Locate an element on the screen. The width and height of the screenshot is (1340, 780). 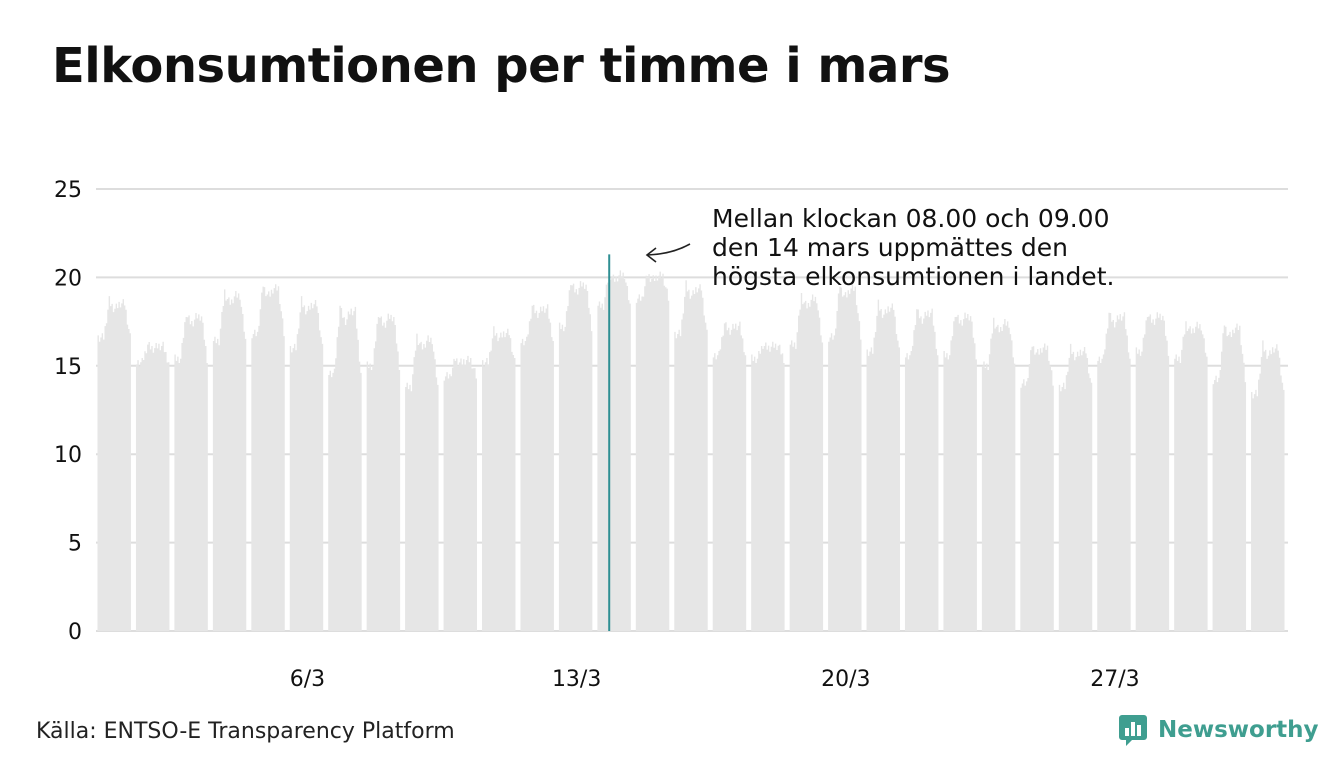
brand-name: Newsworthy is located at coordinates (1238, 730).